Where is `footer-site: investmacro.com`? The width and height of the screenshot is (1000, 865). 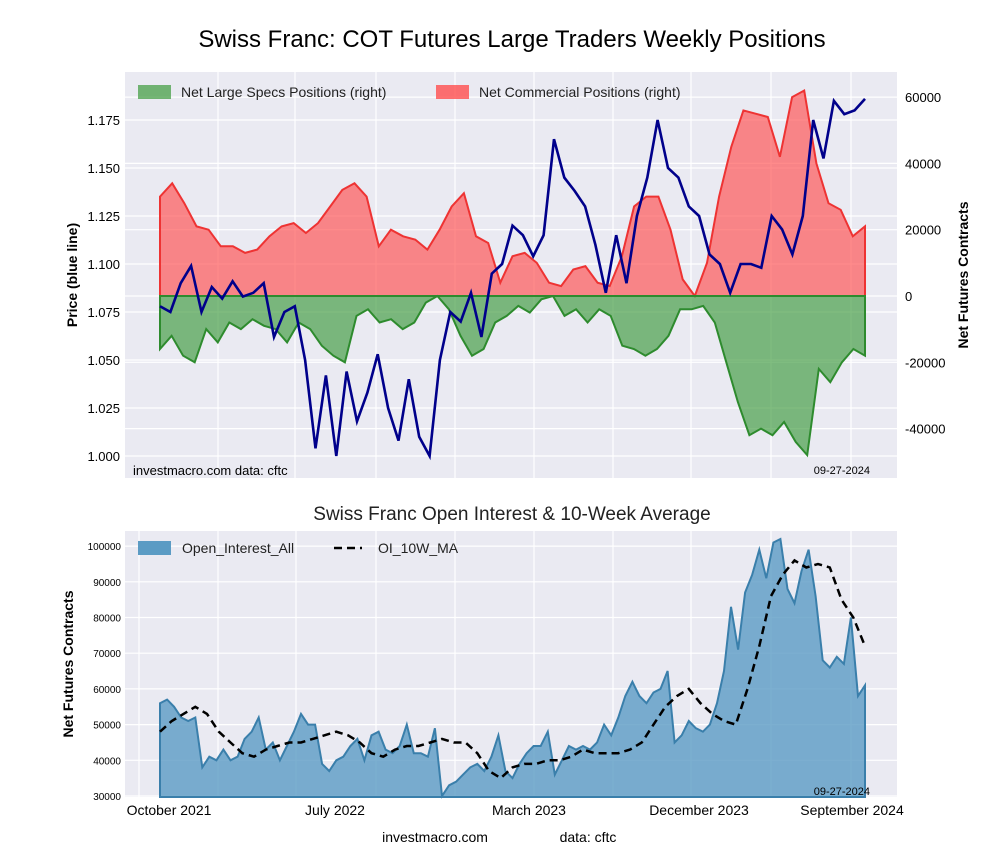
footer-site: investmacro.com is located at coordinates (435, 837).